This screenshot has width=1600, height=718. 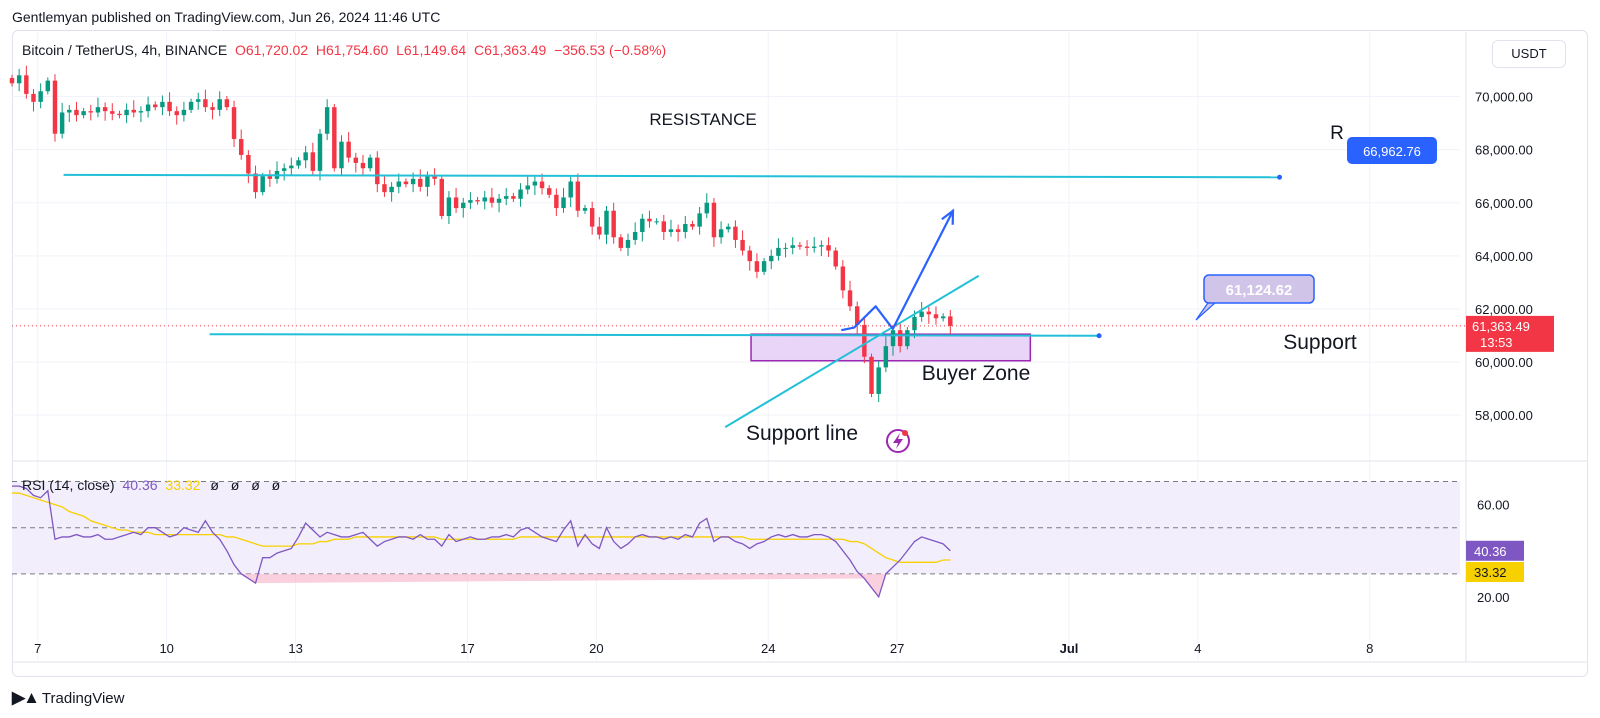 I want to click on support-price-tag-text: 61,124.62, so click(x=1259, y=290).